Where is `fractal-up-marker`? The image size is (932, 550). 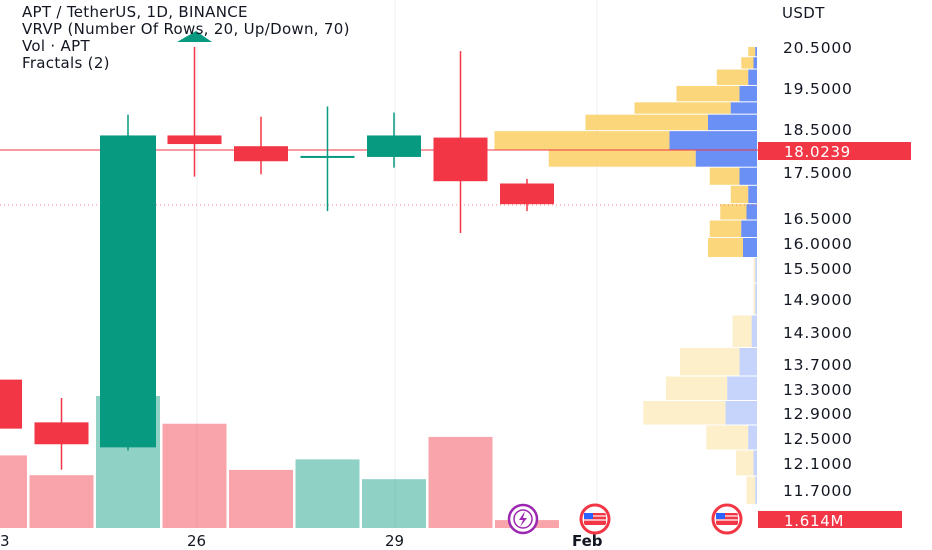 fractal-up-marker is located at coordinates (194, 36).